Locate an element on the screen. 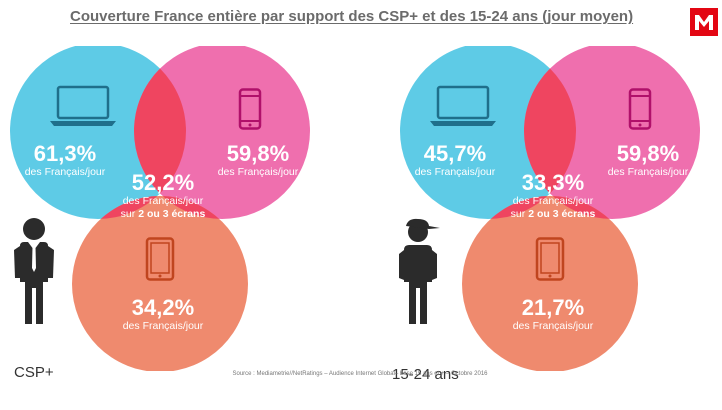 This screenshot has width=722, height=410. tablet-percent: 21,7% is located at coordinates (553, 307).